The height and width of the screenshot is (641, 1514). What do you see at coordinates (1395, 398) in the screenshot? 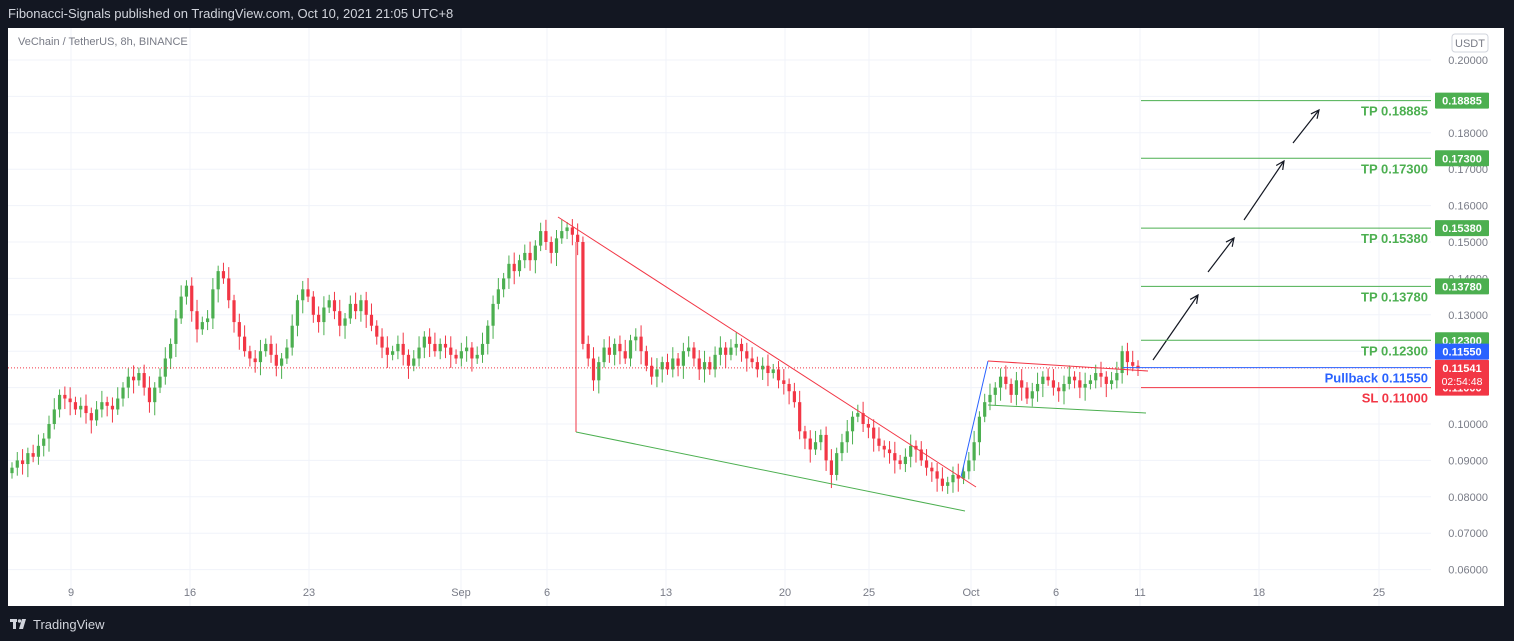
I see `level-label: SL 0.11000` at bounding box center [1395, 398].